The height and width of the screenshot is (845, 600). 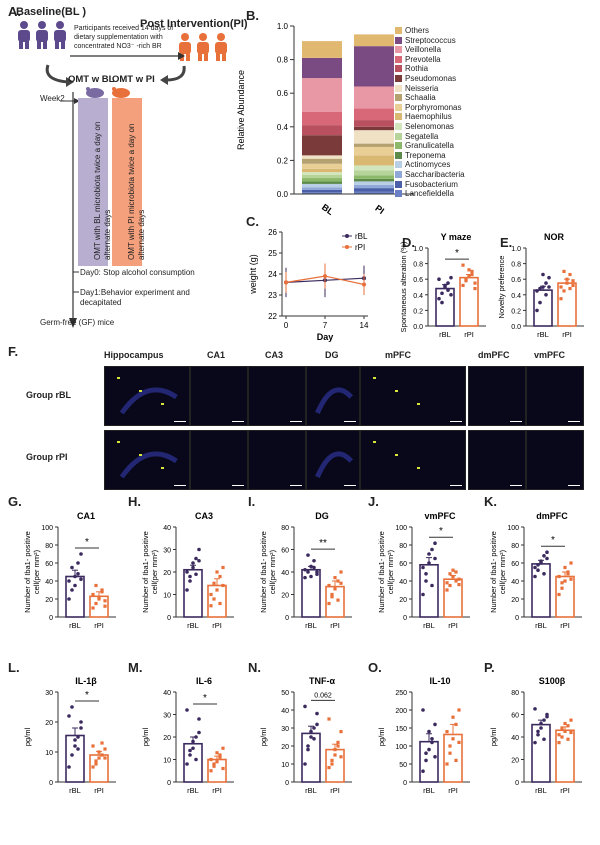 What do you see at coordinates (193, 593) in the screenshot?
I see `h-bar` at bounding box center [193, 593].